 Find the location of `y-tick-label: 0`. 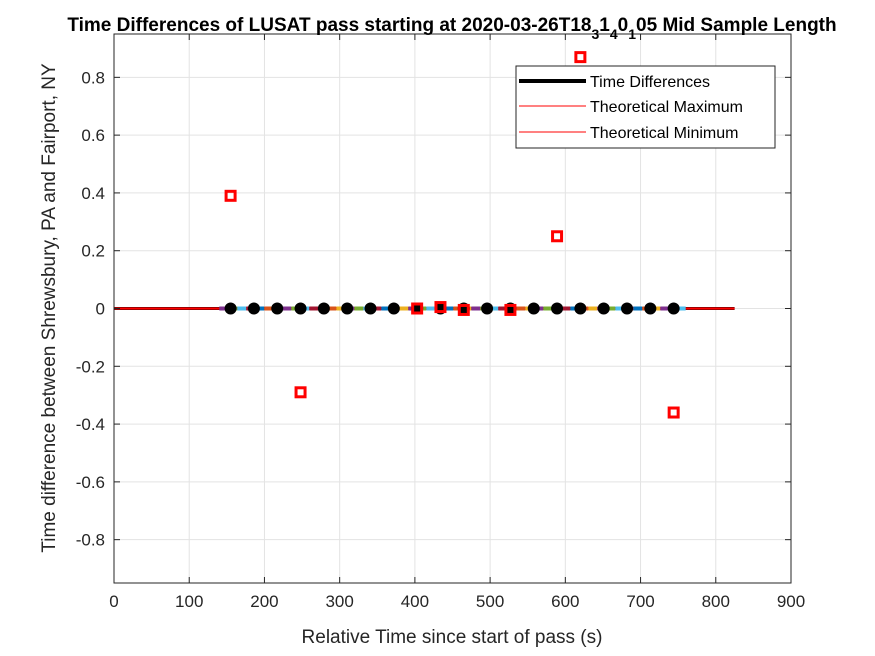

y-tick-label: 0 is located at coordinates (100, 309).